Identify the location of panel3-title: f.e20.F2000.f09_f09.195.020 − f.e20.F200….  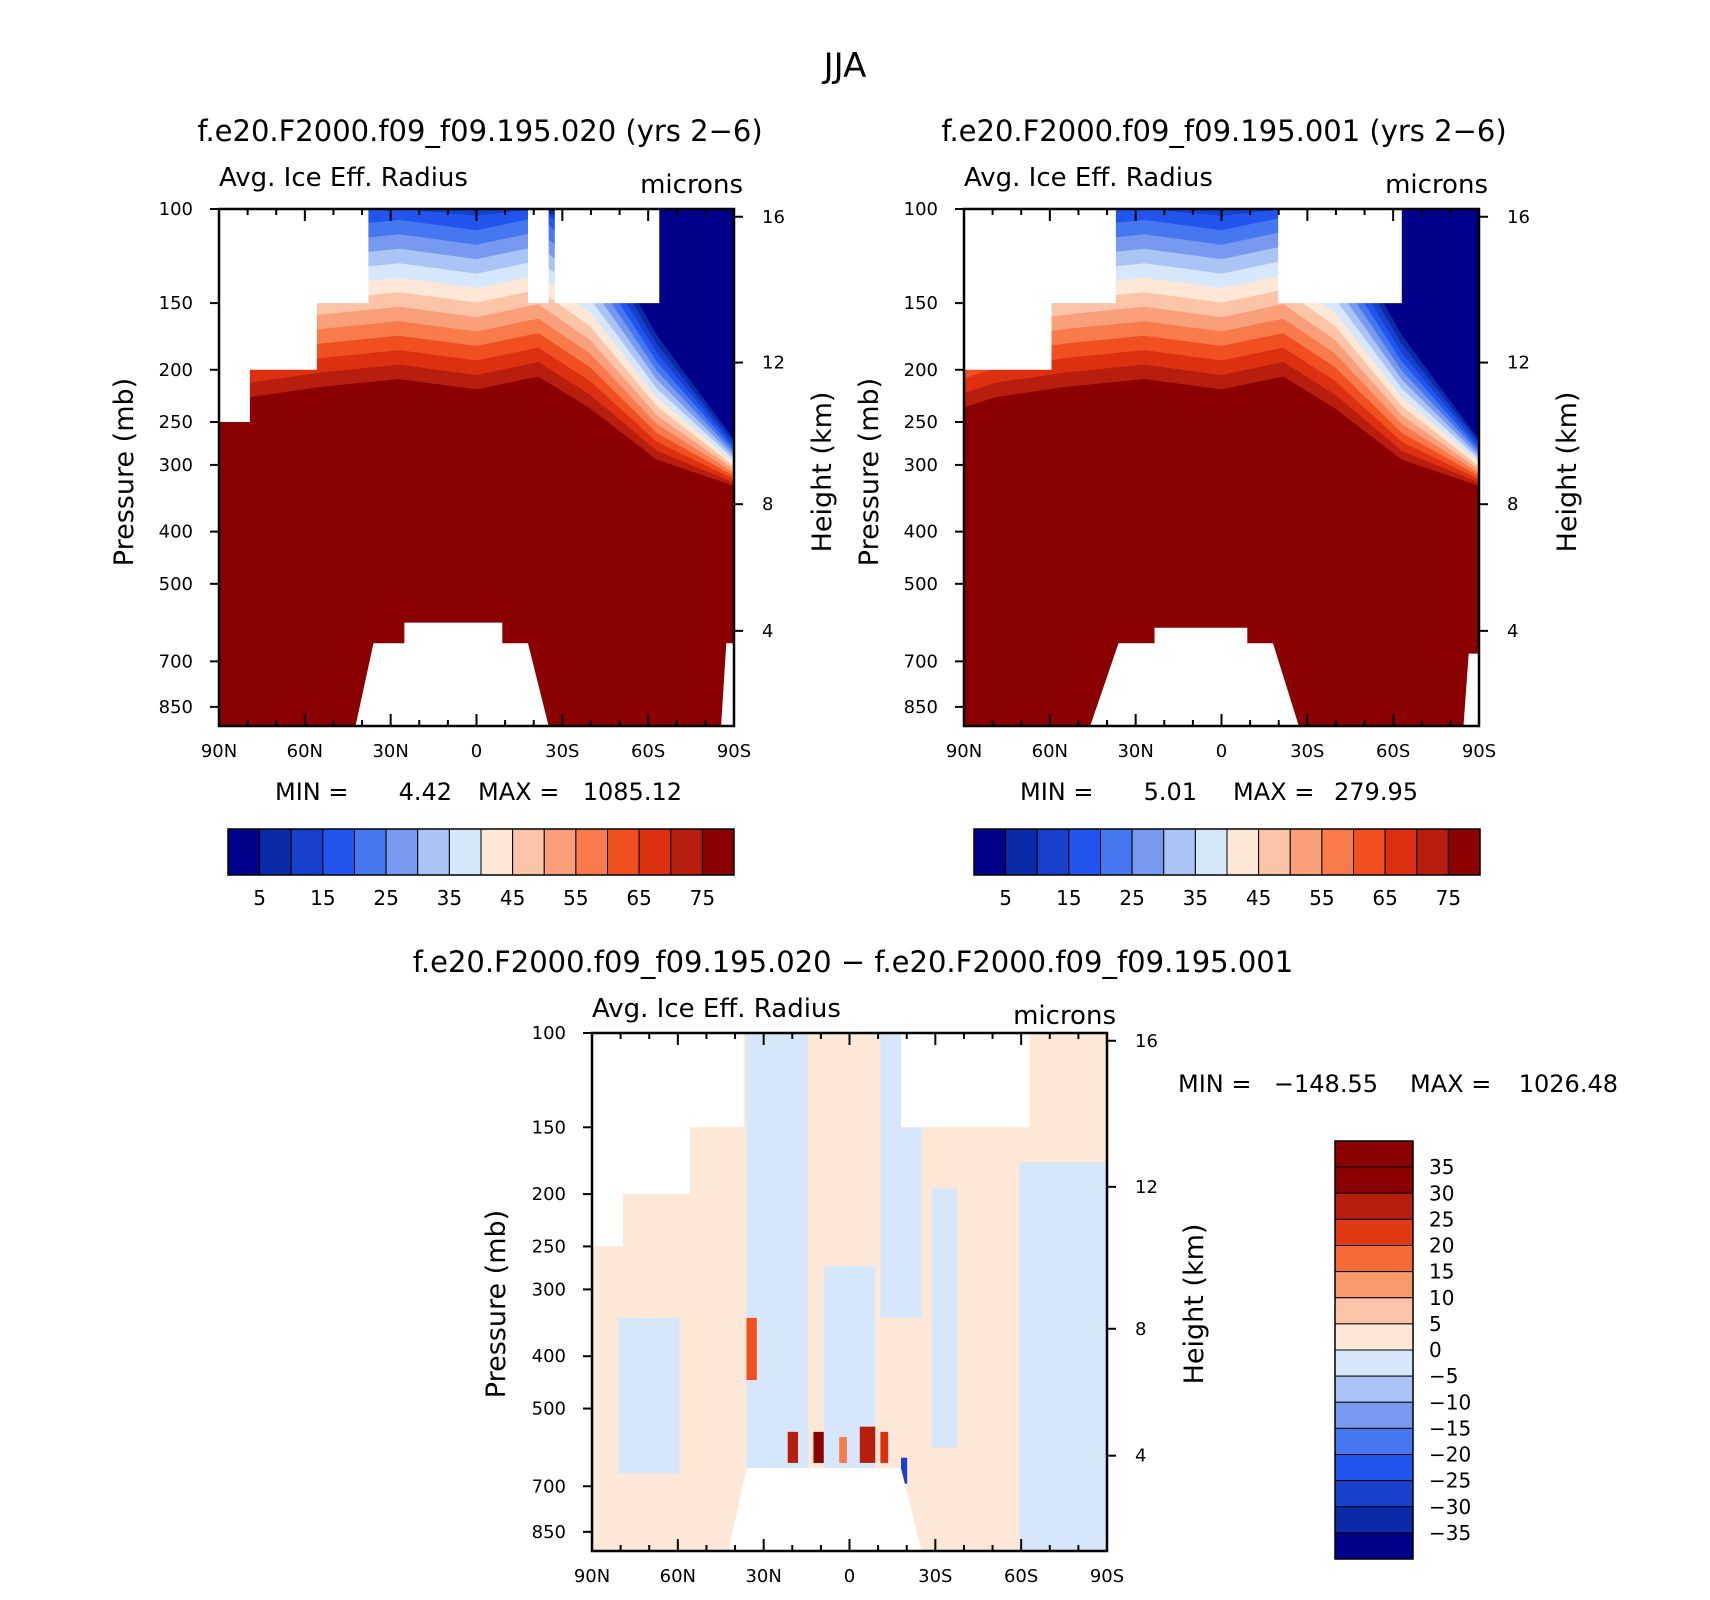
(853, 962).